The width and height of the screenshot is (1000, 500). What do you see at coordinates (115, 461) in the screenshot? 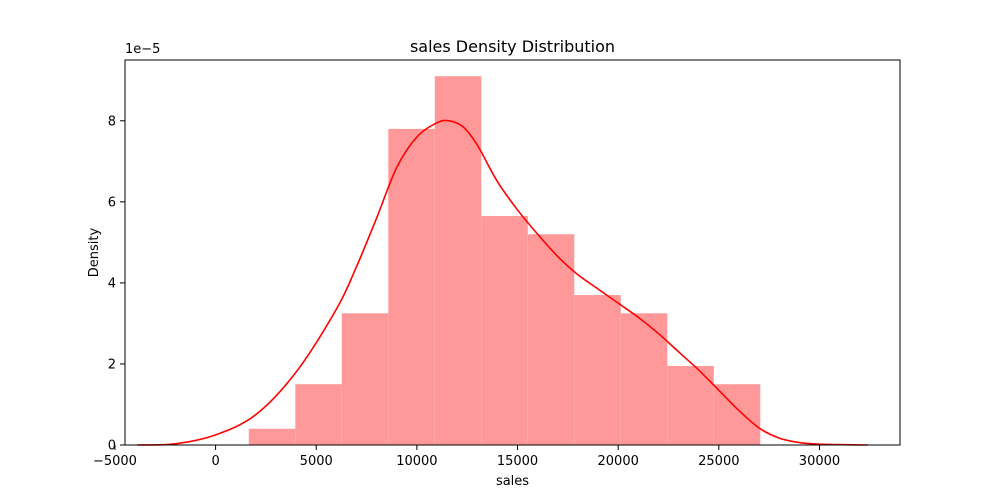
I see `x-tick-label: −5000` at bounding box center [115, 461].